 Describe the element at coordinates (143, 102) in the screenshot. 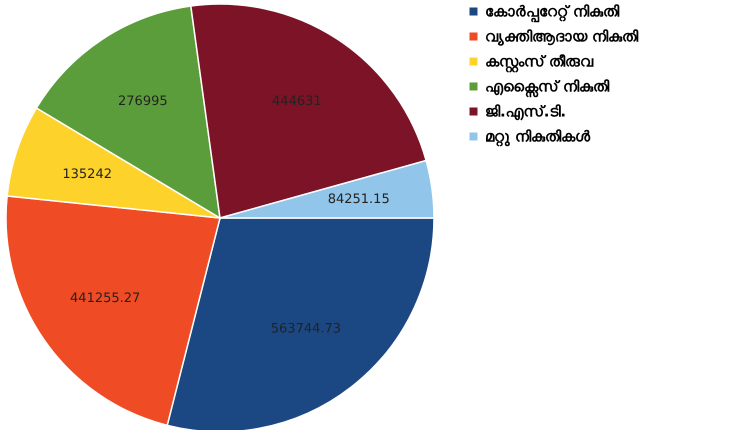

I see `data-label: 276995` at that location.